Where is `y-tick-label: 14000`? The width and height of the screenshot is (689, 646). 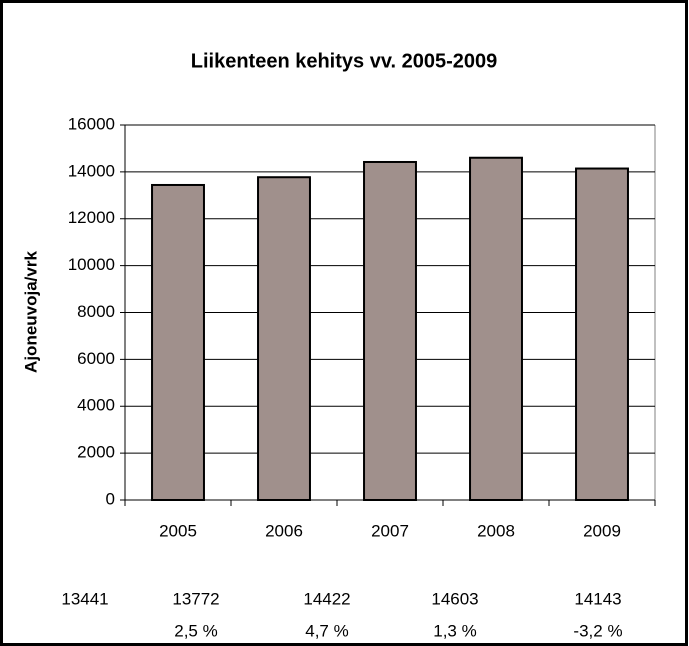
y-tick-label: 14000 is located at coordinates (91, 170).